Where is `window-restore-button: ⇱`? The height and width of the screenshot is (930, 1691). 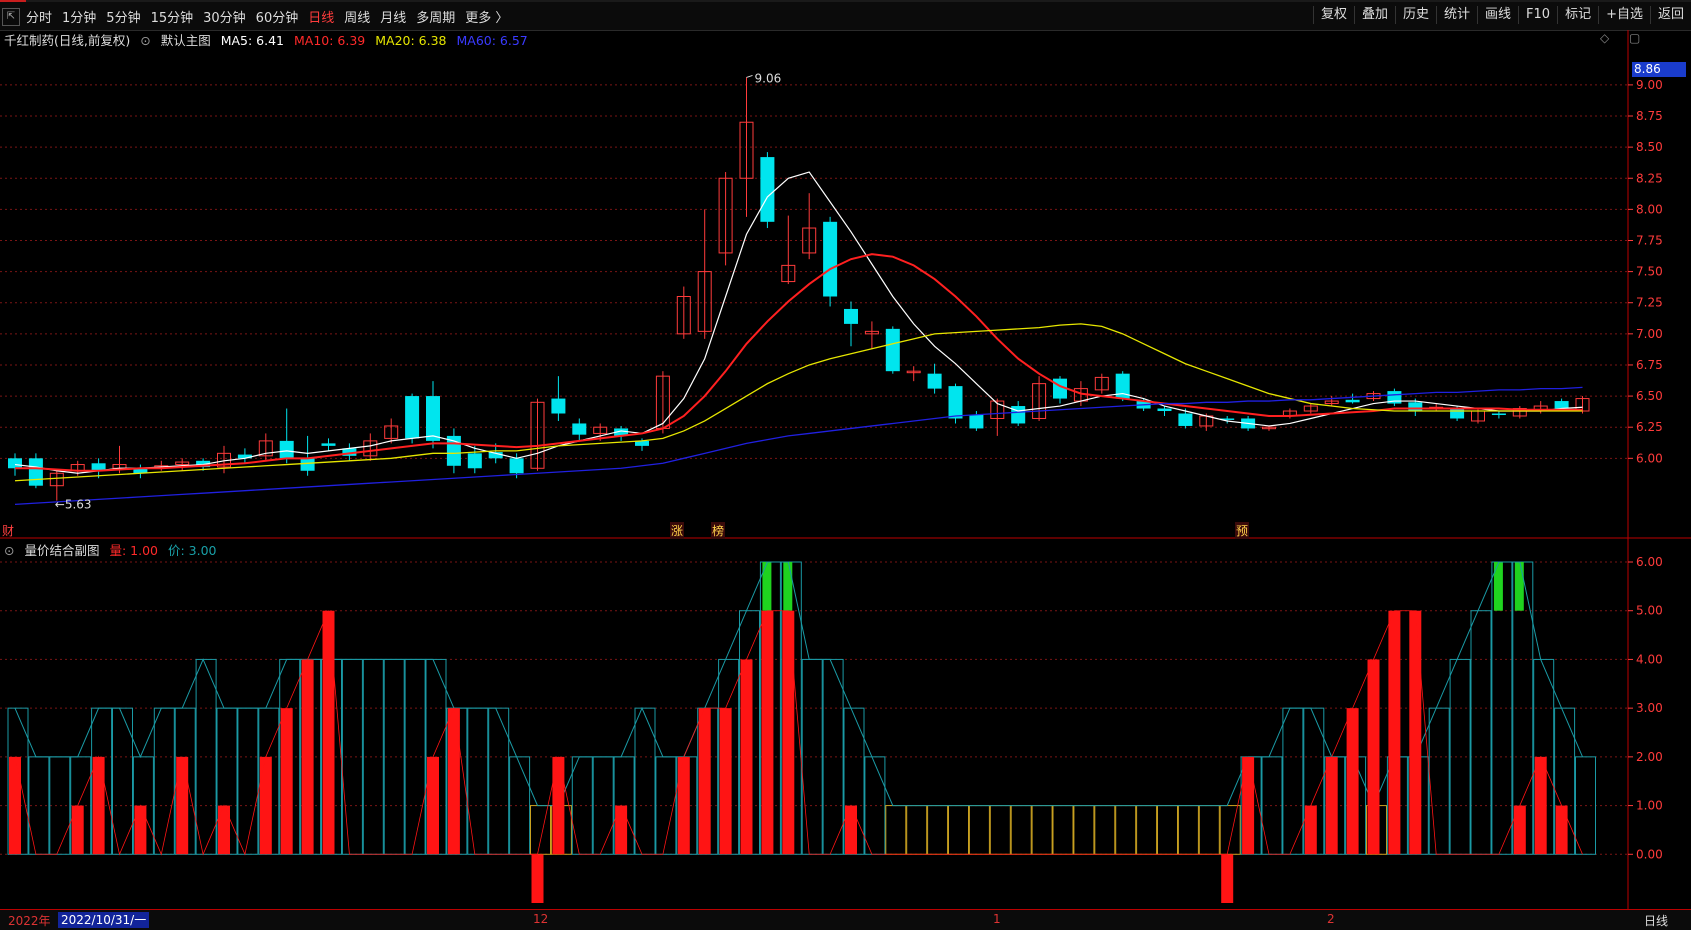 window-restore-button: ⇱ is located at coordinates (11, 17).